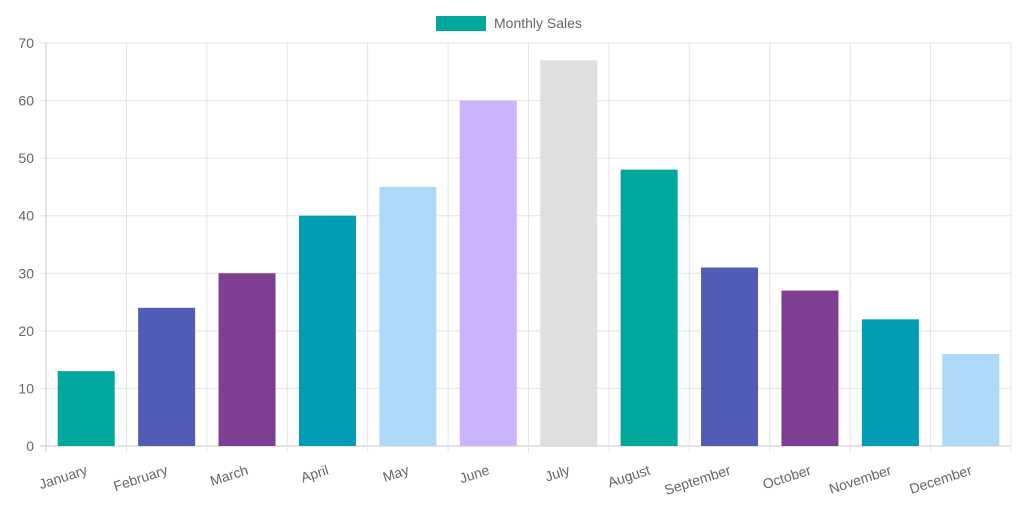 The image size is (1017, 505). Describe the element at coordinates (26, 43) in the screenshot. I see `y-tick-label: 70` at that location.